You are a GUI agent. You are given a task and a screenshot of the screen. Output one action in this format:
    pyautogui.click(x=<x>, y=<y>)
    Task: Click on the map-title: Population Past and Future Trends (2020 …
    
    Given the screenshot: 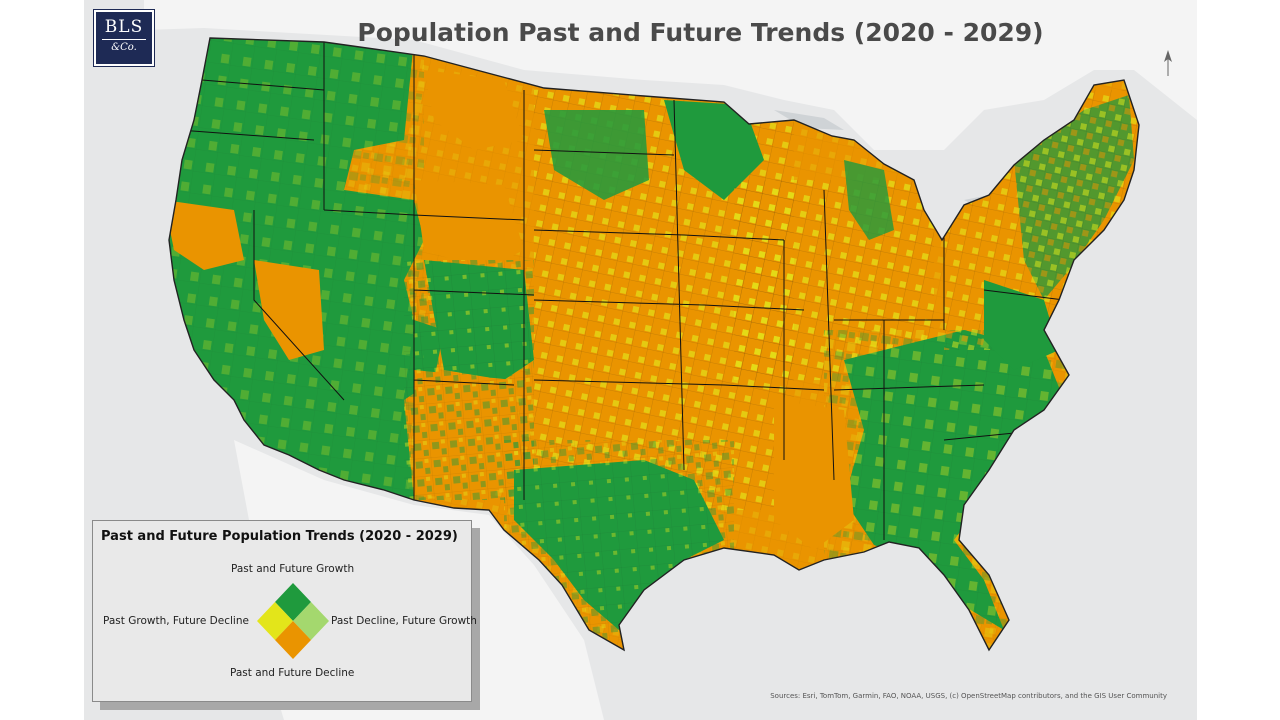 What is the action you would take?
    pyautogui.click(x=700, y=32)
    